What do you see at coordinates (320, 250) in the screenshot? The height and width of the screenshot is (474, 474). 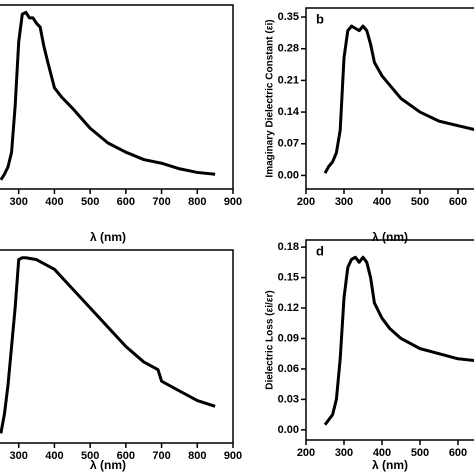 I see `panel-label: d` at bounding box center [320, 250].